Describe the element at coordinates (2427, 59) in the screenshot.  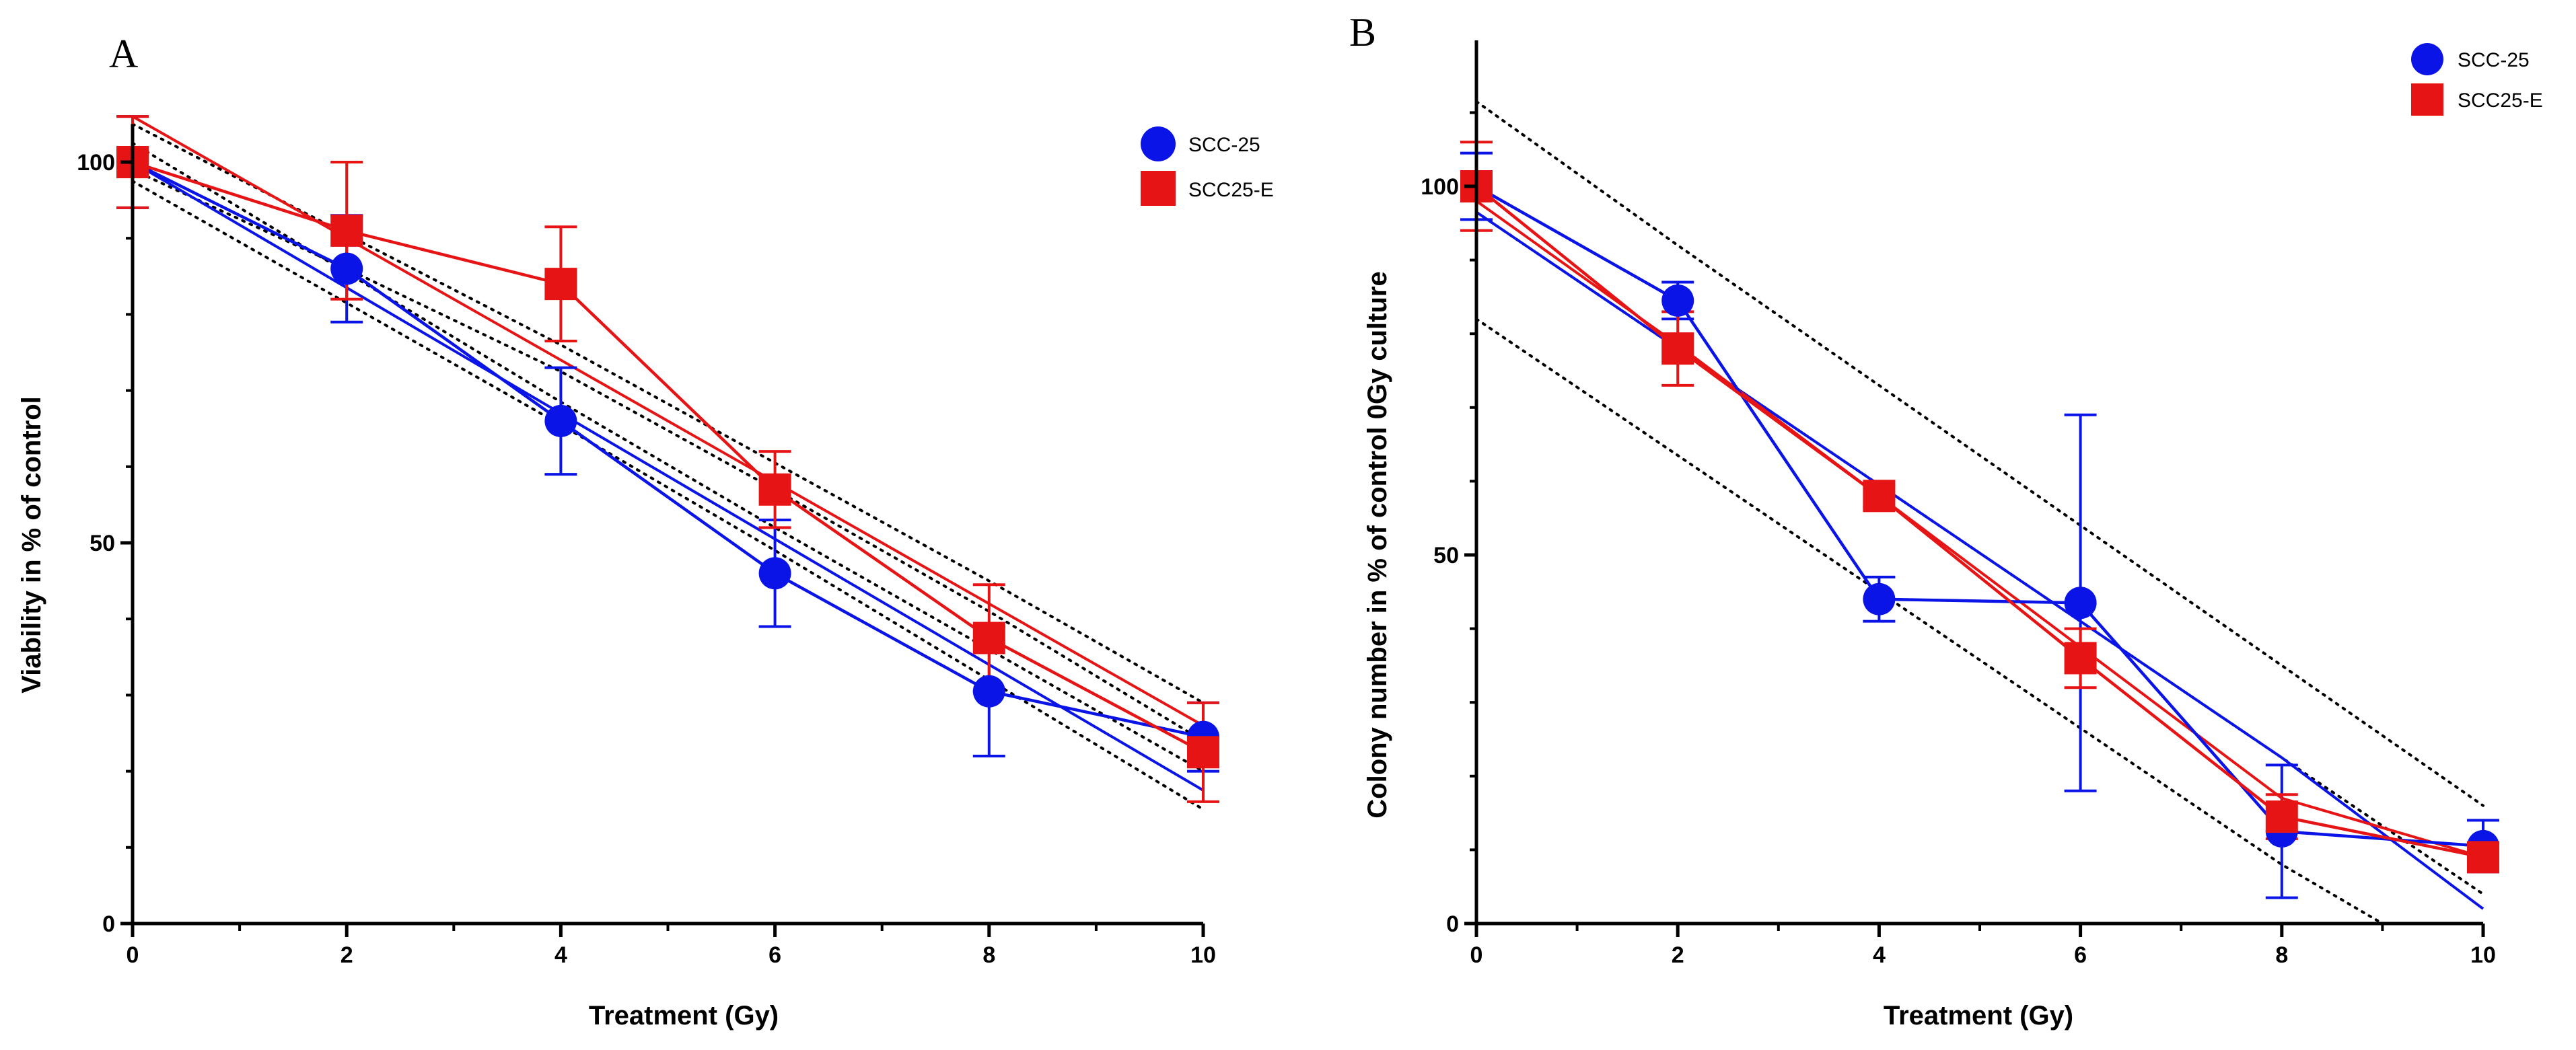
I see `panel-b-legend-circle-marker` at that location.